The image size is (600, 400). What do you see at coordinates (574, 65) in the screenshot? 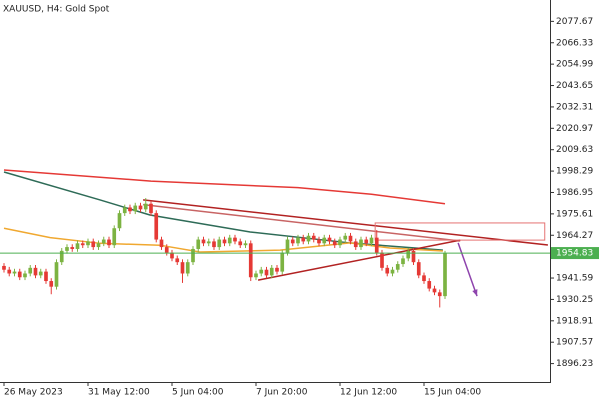
I see `y-tick-label: 2054.99` at bounding box center [574, 65].